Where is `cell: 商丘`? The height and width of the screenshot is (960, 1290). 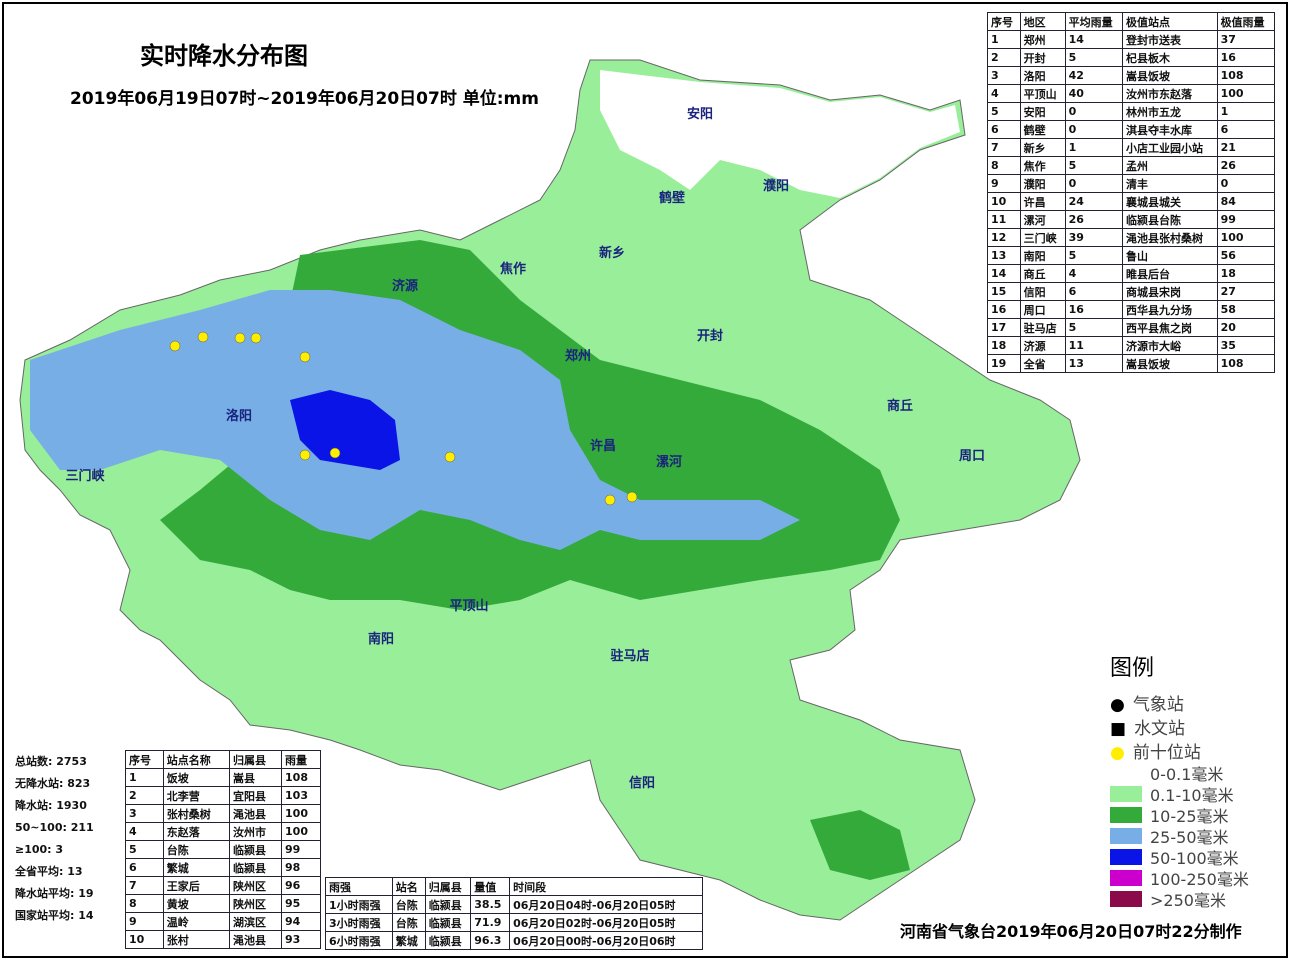
cell: 商丘 is located at coordinates (1042, 273).